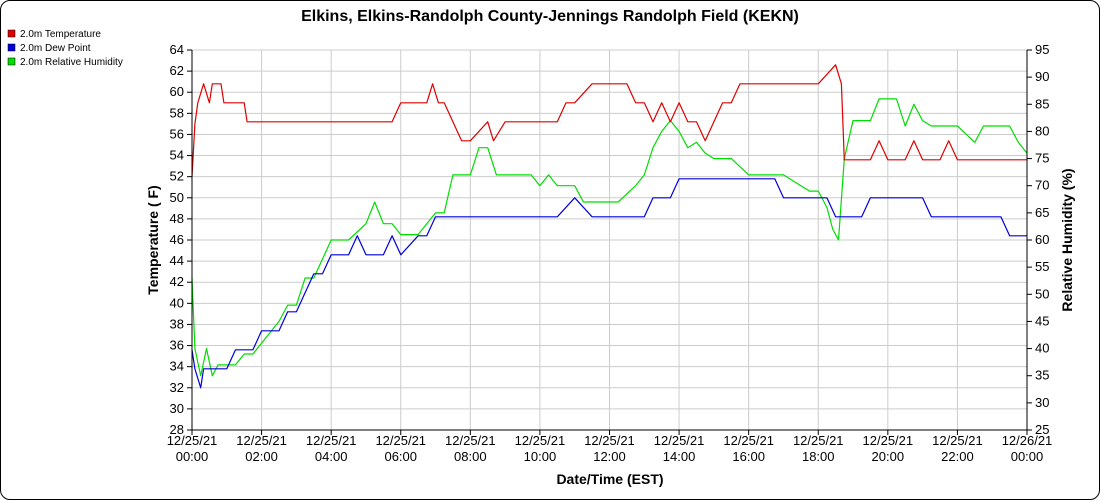  Describe the element at coordinates (1042, 130) in the screenshot. I see `y-right-tick-label: 80` at that location.